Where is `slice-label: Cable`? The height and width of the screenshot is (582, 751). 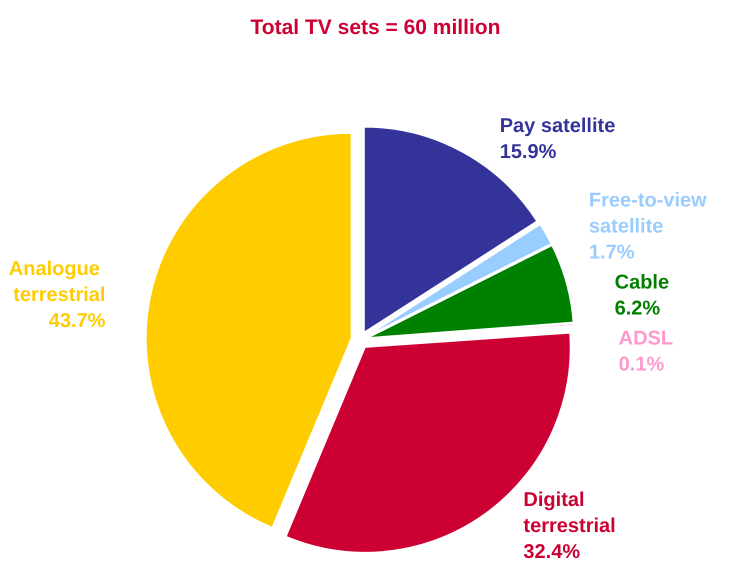
slice-label: Cable is located at coordinates (642, 283).